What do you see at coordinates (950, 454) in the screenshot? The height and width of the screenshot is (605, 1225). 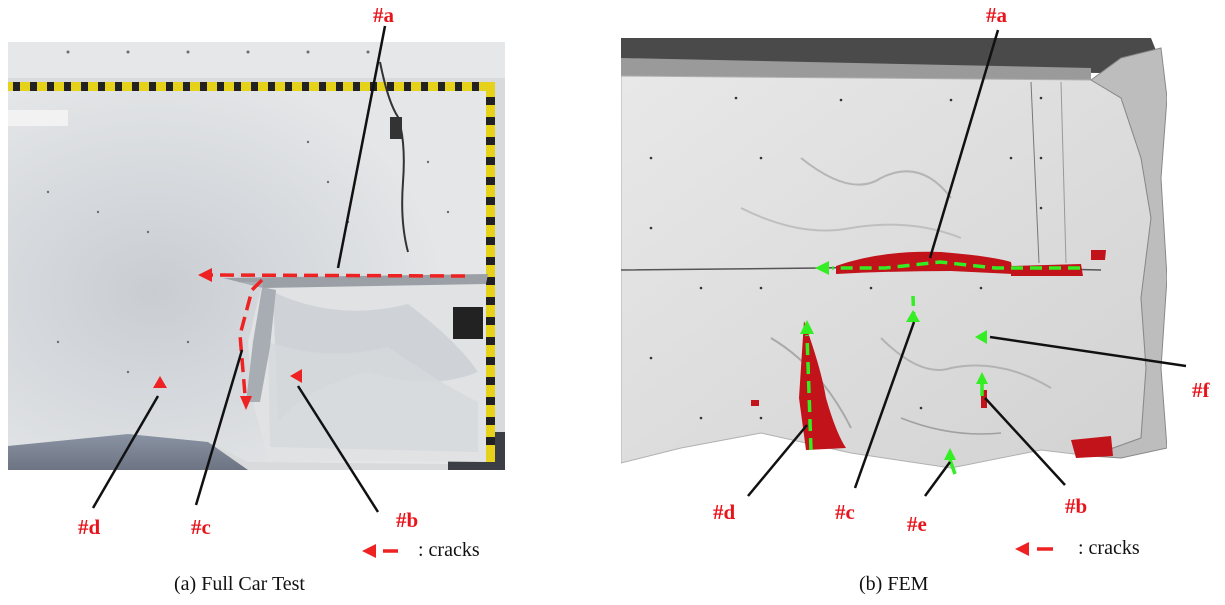 I see `crack-arrow-e` at bounding box center [950, 454].